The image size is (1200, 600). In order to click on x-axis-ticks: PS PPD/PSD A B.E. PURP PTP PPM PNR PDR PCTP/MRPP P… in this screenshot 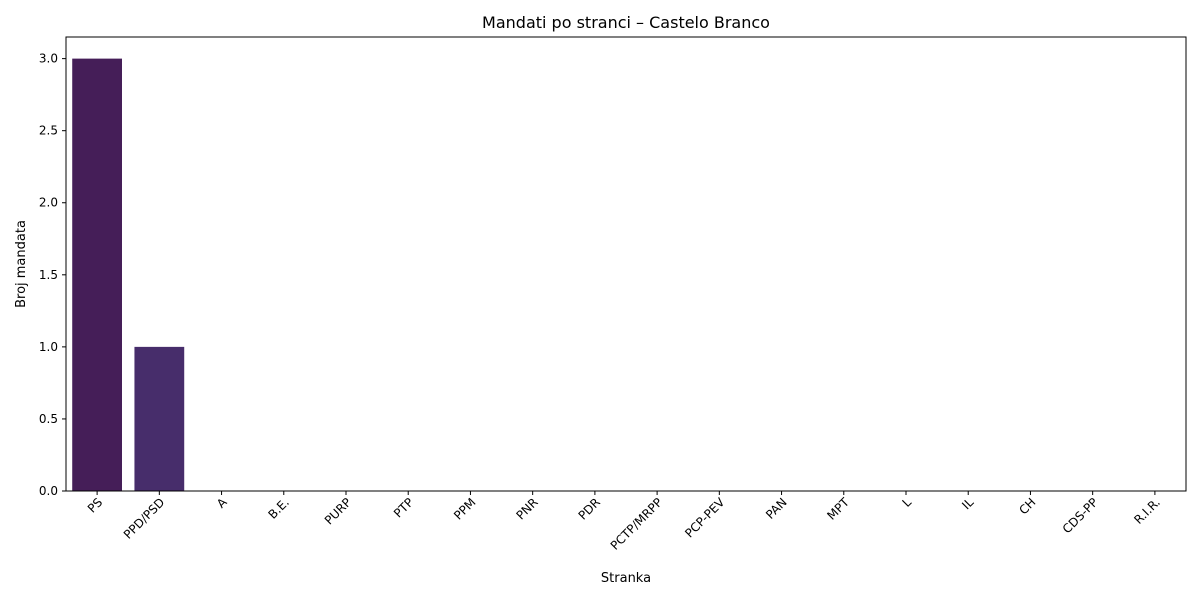, I will do `click(624, 522)`.